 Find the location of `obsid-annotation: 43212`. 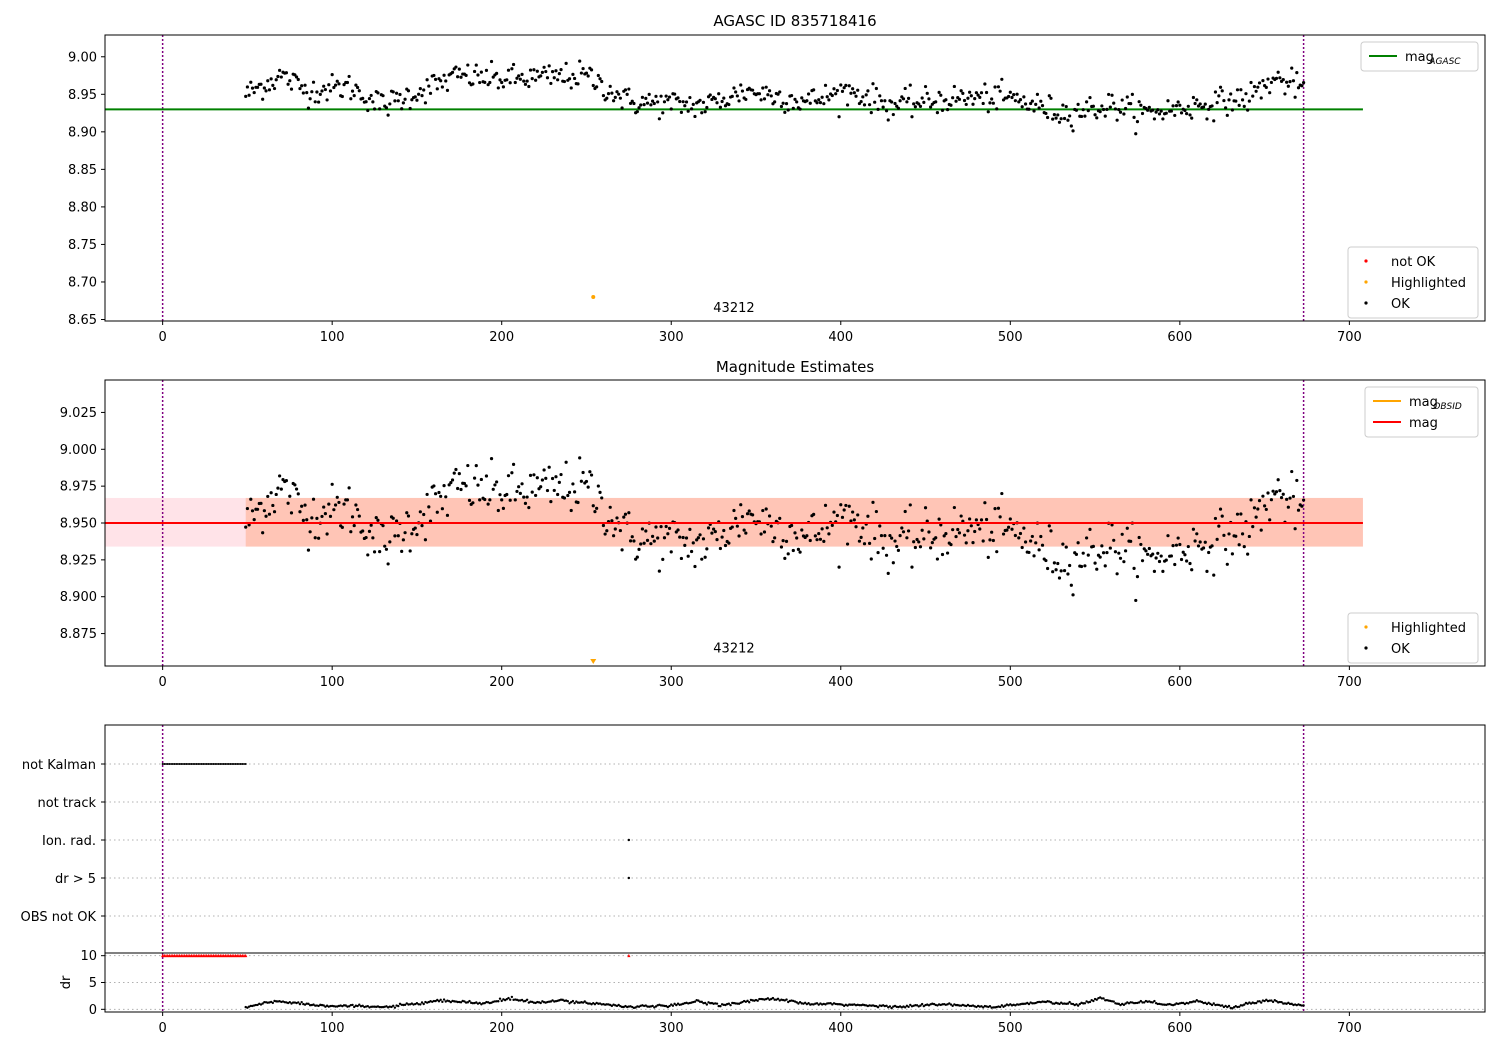

obsid-annotation: 43212 is located at coordinates (733, 308).